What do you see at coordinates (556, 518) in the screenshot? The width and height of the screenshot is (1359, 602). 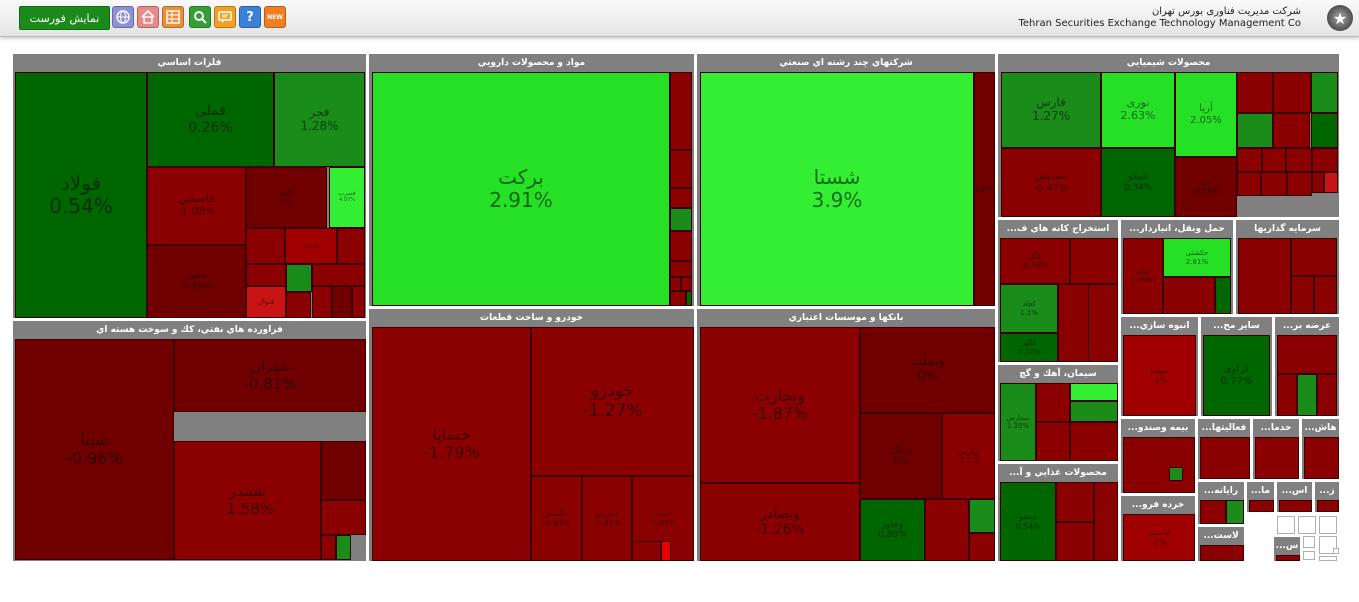 I see `stock-tile: خگستر -1.83%` at bounding box center [556, 518].